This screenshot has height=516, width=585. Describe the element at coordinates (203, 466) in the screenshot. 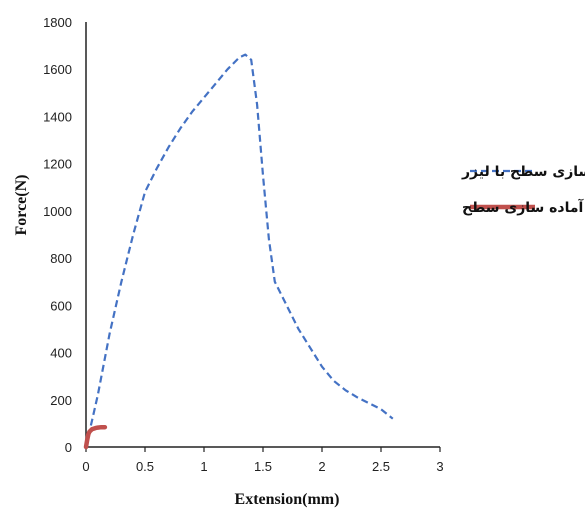

I see `x-tick-label: 1` at that location.